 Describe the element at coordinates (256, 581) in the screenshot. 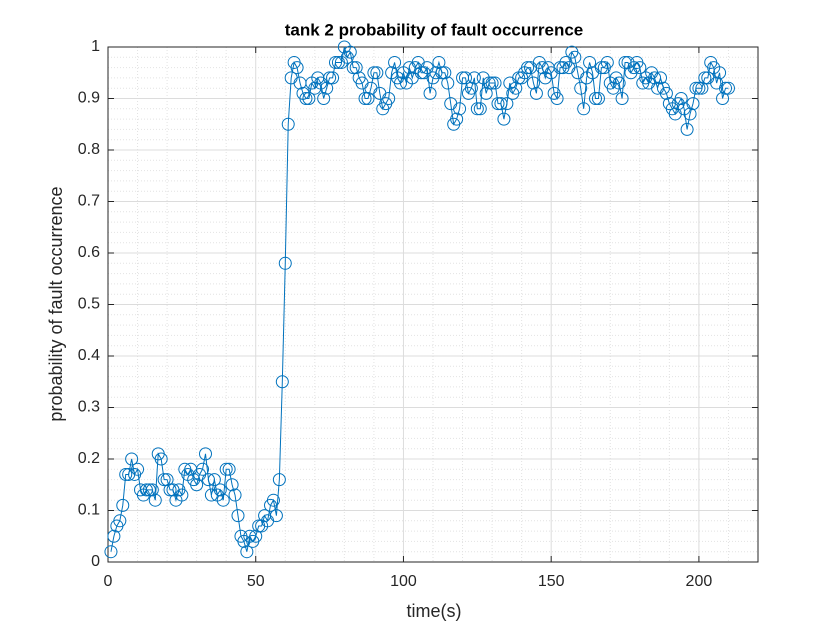

I see `x-tick-label: 50` at that location.